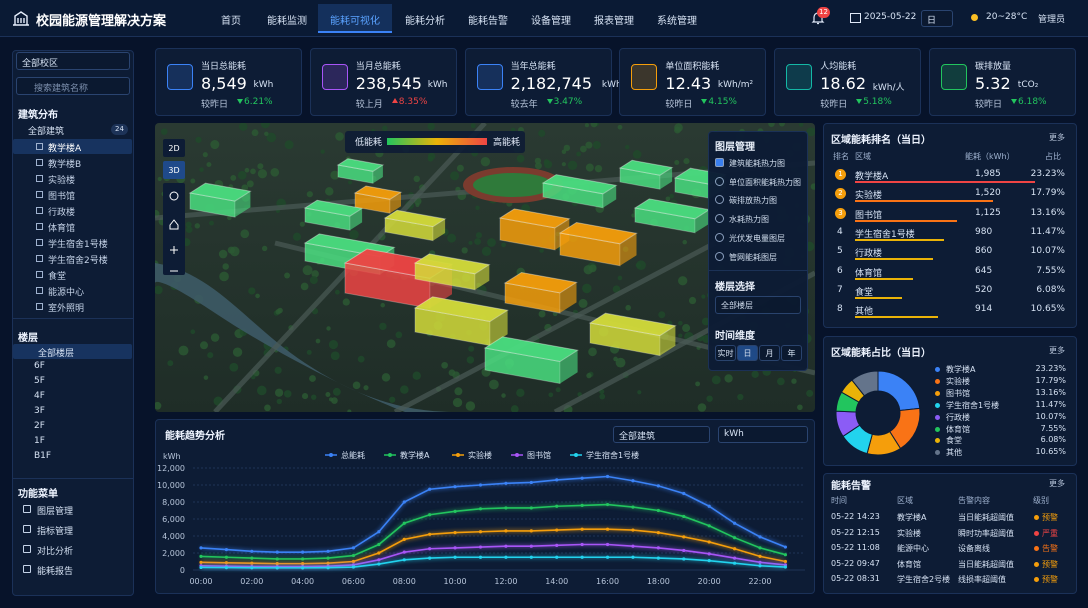 The image size is (1088, 608). I want to click on x-tick-label: 14:00, so click(556, 581).